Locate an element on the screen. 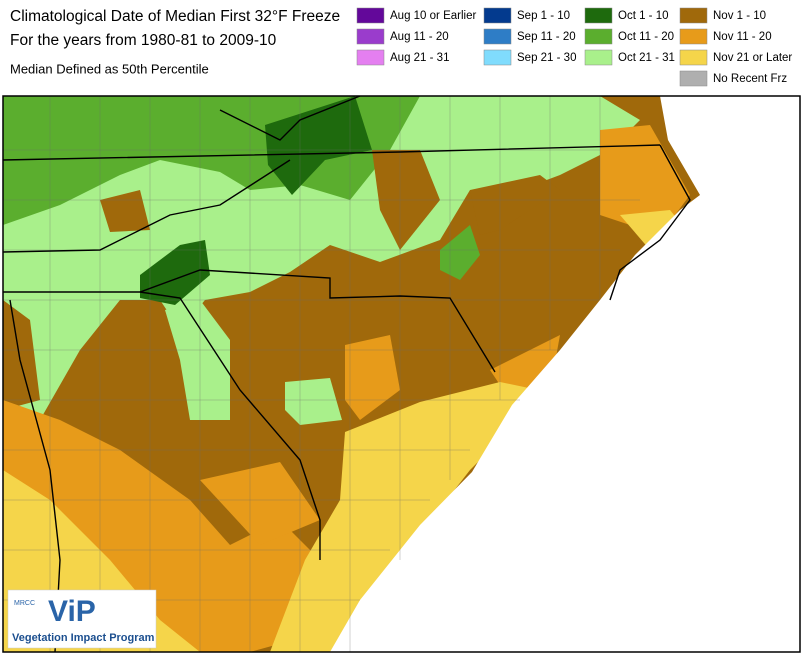  legend-label: Sep 11 - 20 is located at coordinates (546, 37).